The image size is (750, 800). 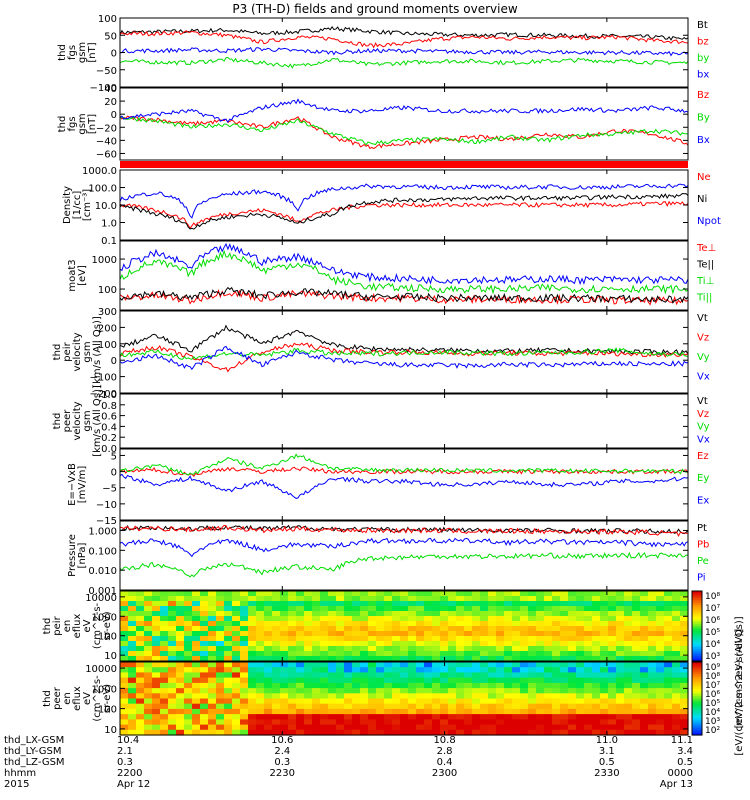 I want to click on panel-5-ytick-label-2: 100, so click(x=107, y=345).